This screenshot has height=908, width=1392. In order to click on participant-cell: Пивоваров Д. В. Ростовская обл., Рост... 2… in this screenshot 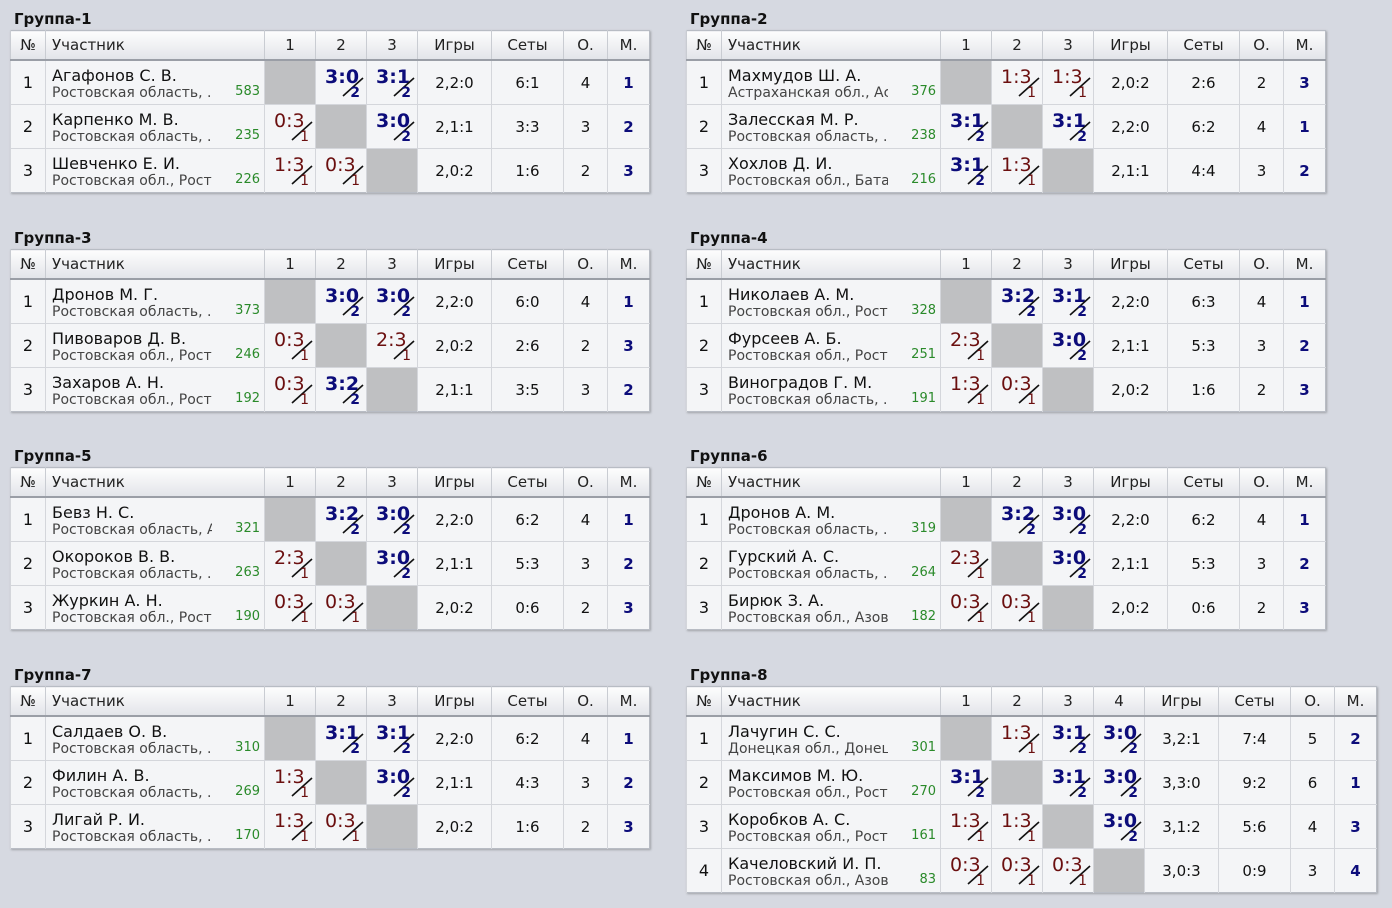, I will do `click(155, 345)`.